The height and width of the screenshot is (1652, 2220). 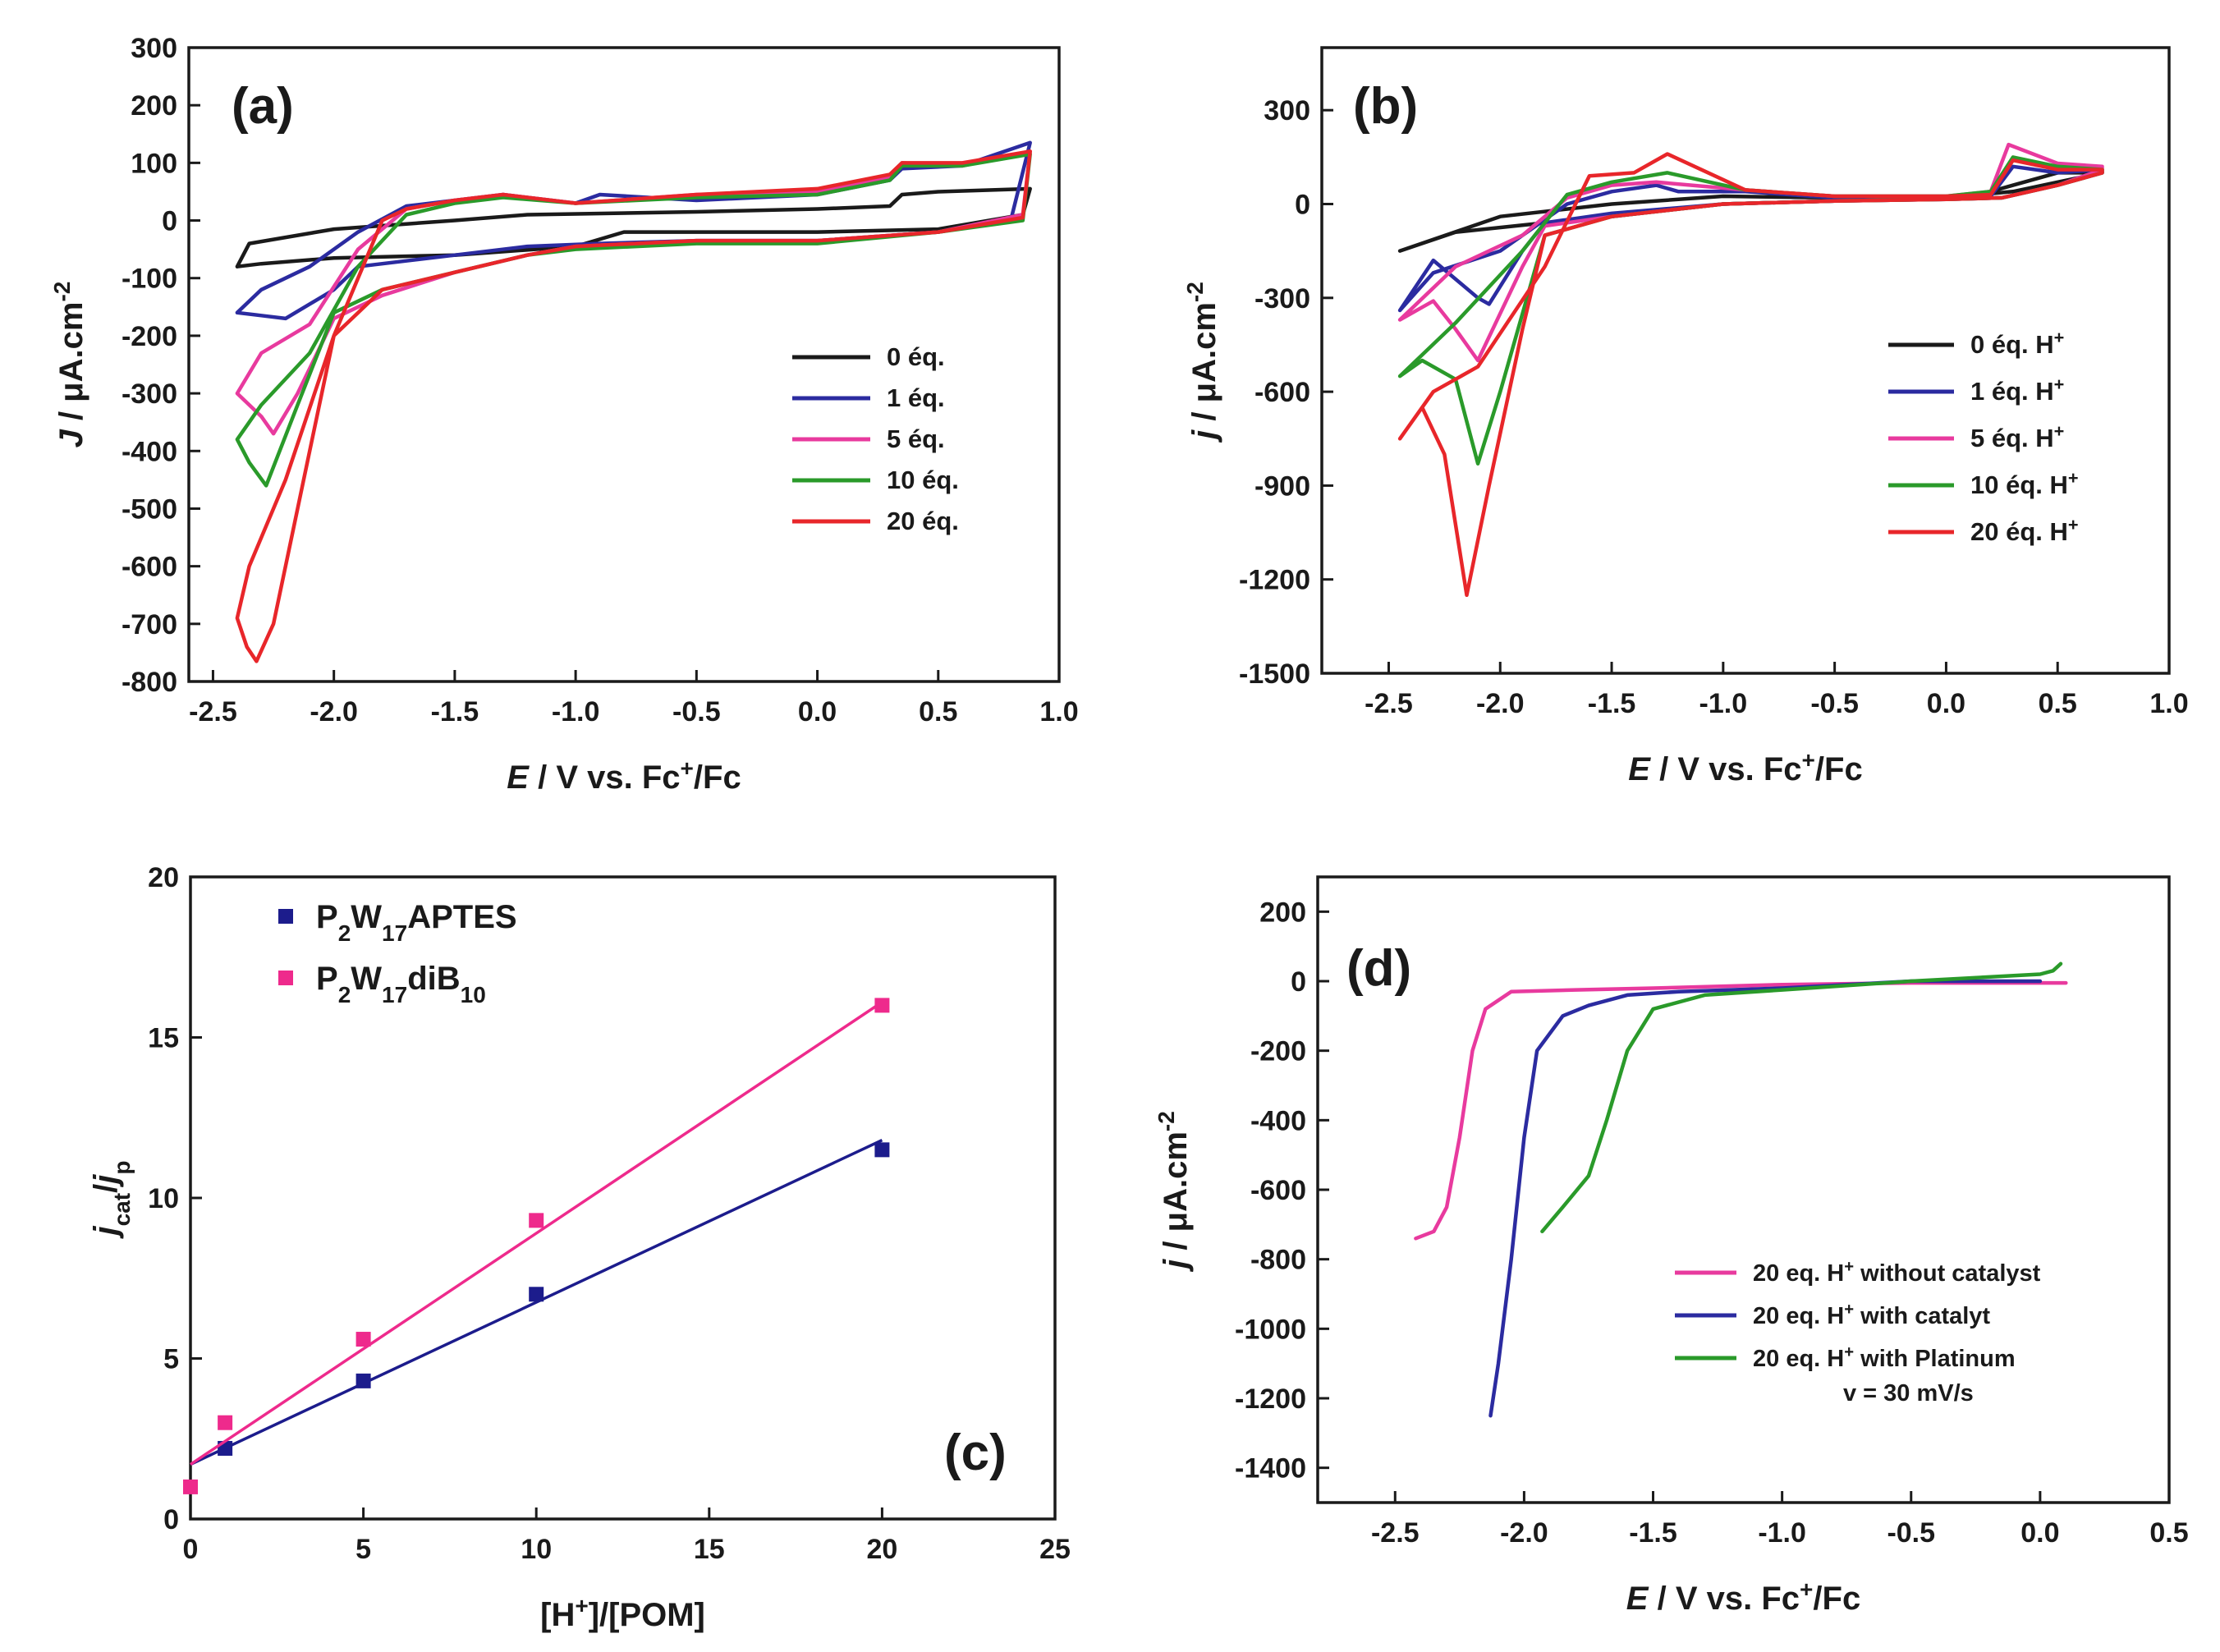 What do you see at coordinates (624, 776) in the screenshot?
I see `panel-a-x-axis-title: E / V vs. Fc+/Fc` at bounding box center [624, 776].